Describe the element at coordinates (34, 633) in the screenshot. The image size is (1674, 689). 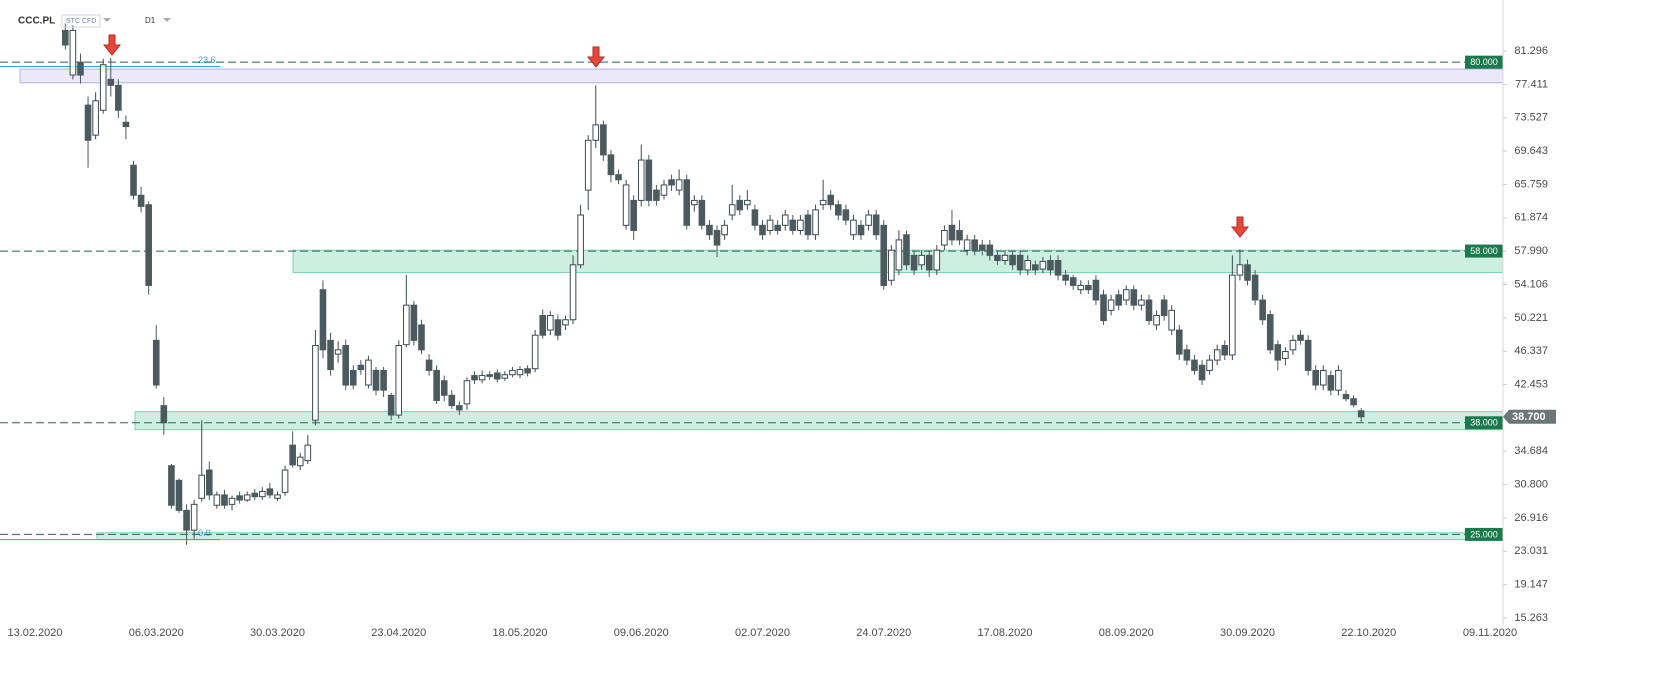
I see `x-tick-label: 13.02.2020` at that location.